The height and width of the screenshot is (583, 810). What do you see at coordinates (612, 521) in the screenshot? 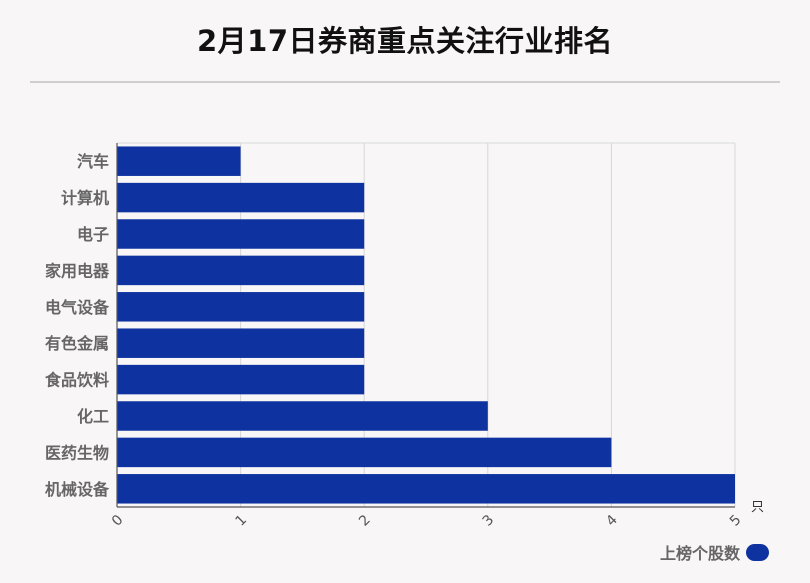
I see `x-tick-label: 4` at bounding box center [612, 521].